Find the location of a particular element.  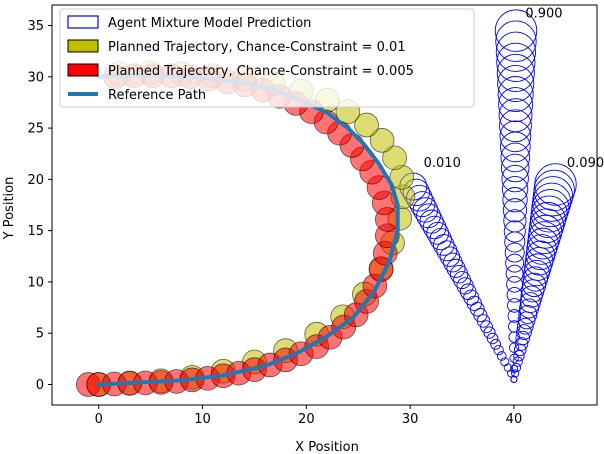

x-tick-label: 20 is located at coordinates (306, 419).